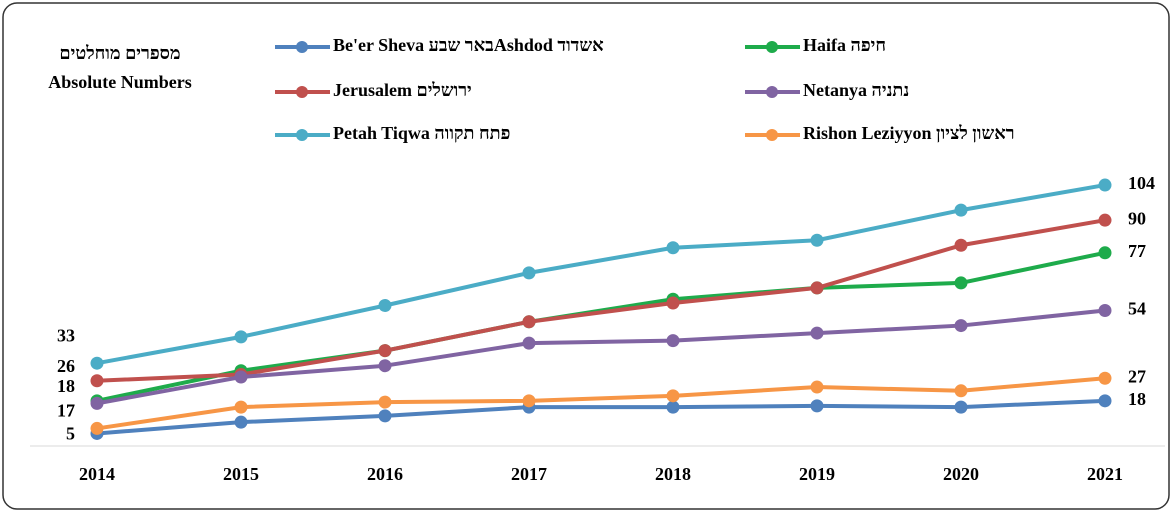  I want to click on x-tick-label: 2021, so click(1105, 474).